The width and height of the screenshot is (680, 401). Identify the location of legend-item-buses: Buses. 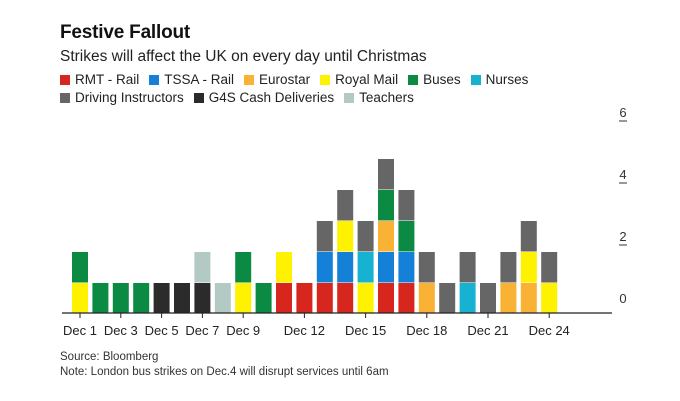
(434, 80).